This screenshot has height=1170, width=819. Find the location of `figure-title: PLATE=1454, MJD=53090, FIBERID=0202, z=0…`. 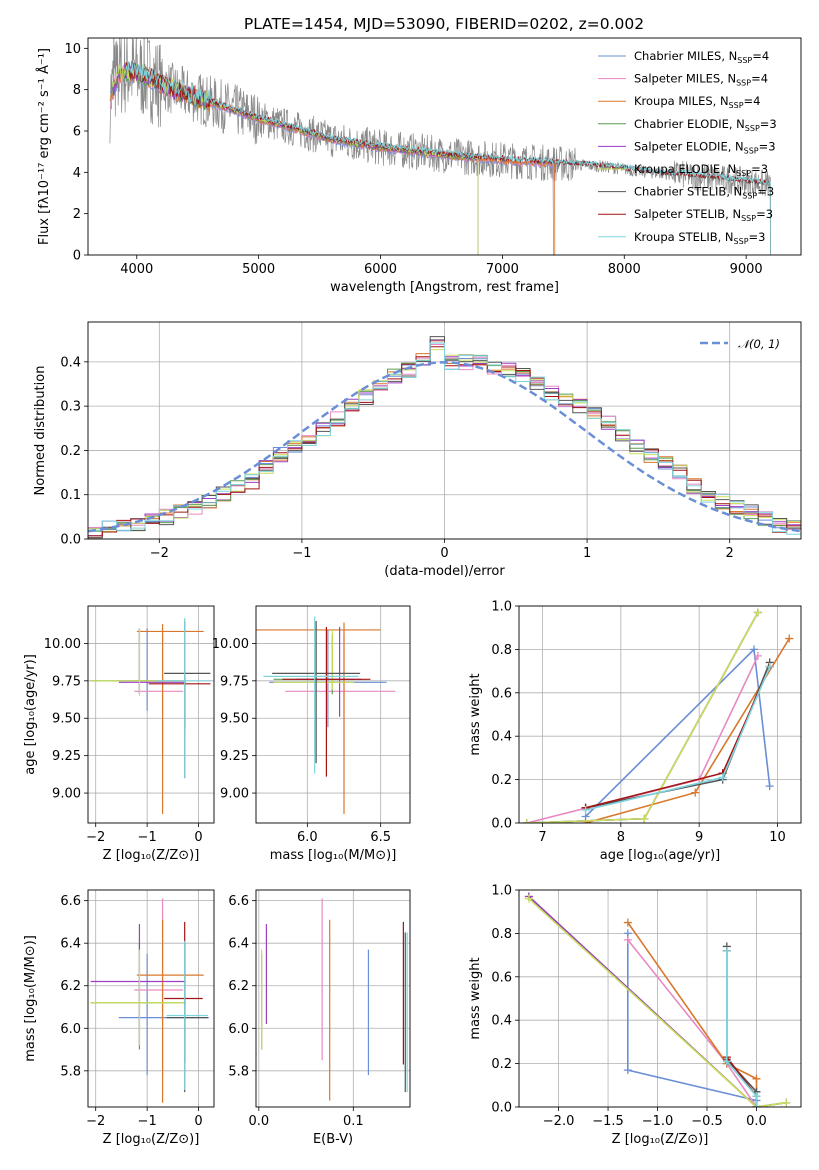

figure-title: PLATE=1454, MJD=53090, FIBERID=0202, z=0… is located at coordinates (444, 24).